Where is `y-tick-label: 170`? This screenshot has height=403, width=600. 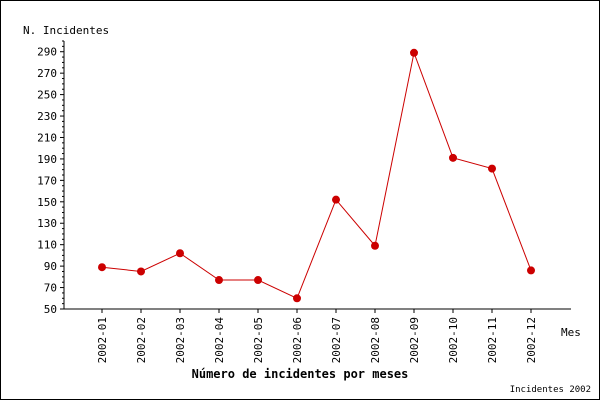
y-tick-label: 170 is located at coordinates (47, 180).